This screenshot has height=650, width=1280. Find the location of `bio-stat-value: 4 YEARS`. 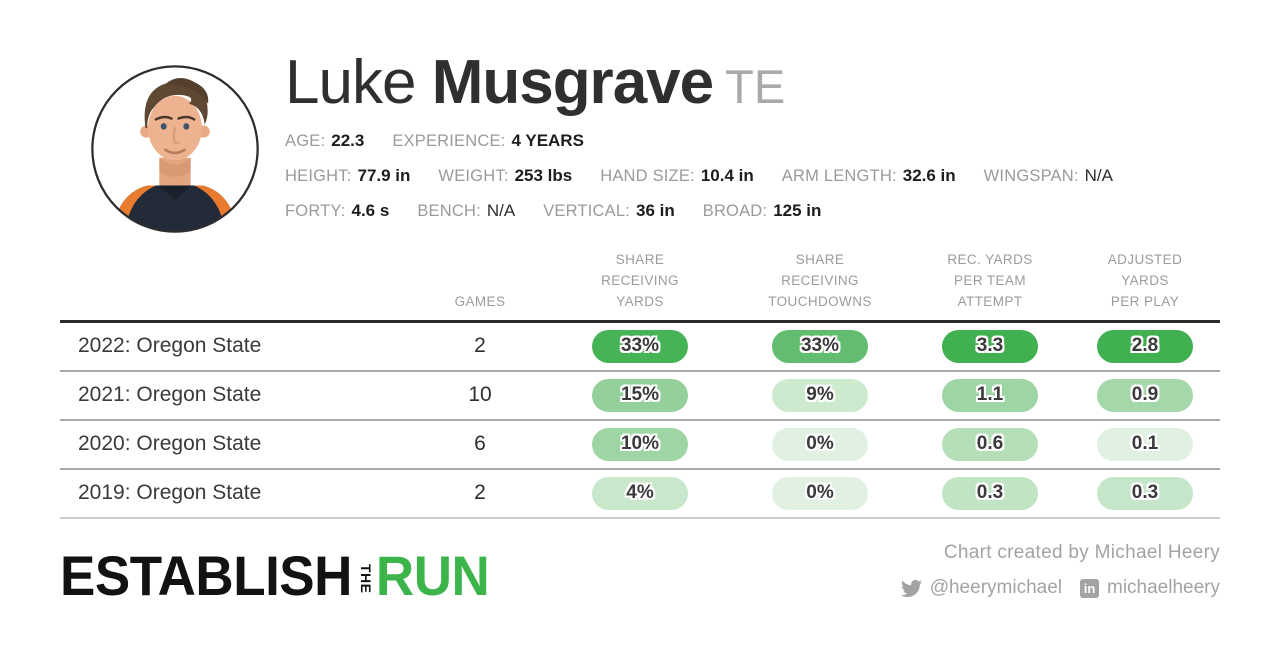

bio-stat-value: 4 YEARS is located at coordinates (547, 141).